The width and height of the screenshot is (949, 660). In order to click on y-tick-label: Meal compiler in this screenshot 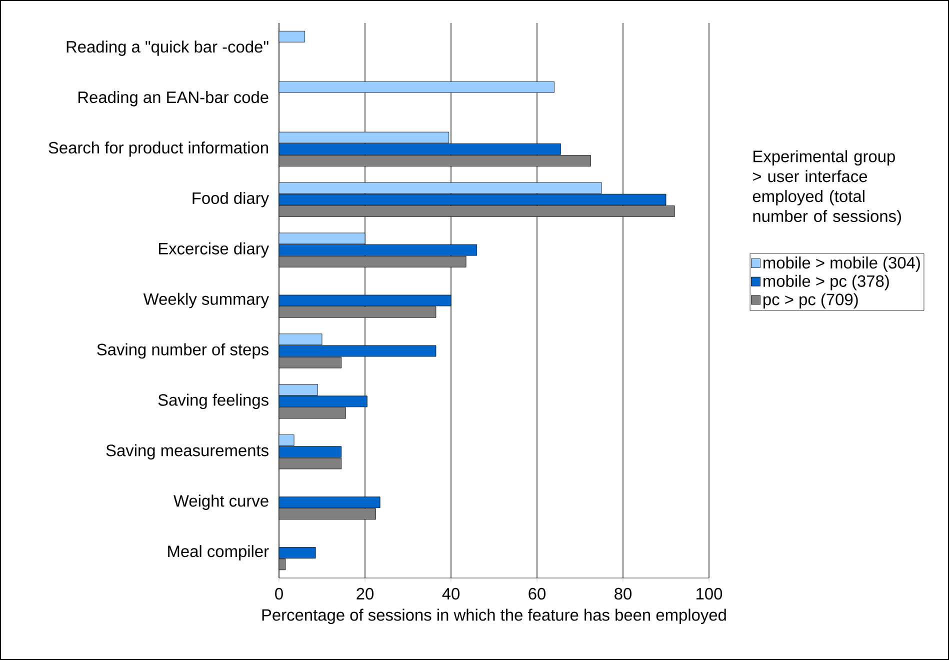, I will do `click(218, 552)`.